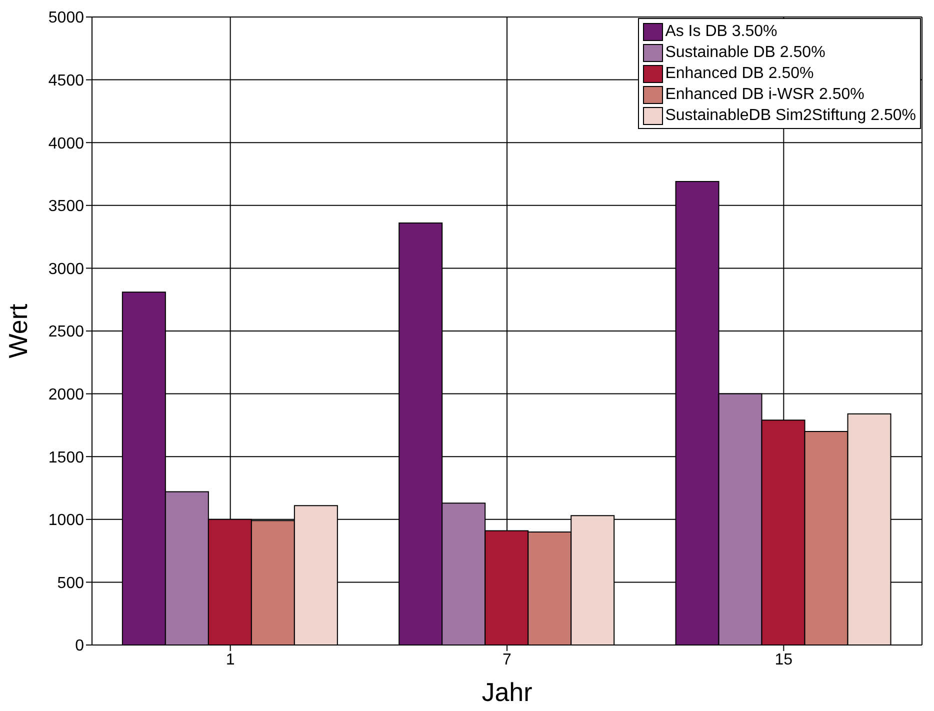 The width and height of the screenshot is (934, 711). Describe the element at coordinates (764, 95) in the screenshot. I see `legend-label: Enhanced DB i-WSR 2.50%` at that location.